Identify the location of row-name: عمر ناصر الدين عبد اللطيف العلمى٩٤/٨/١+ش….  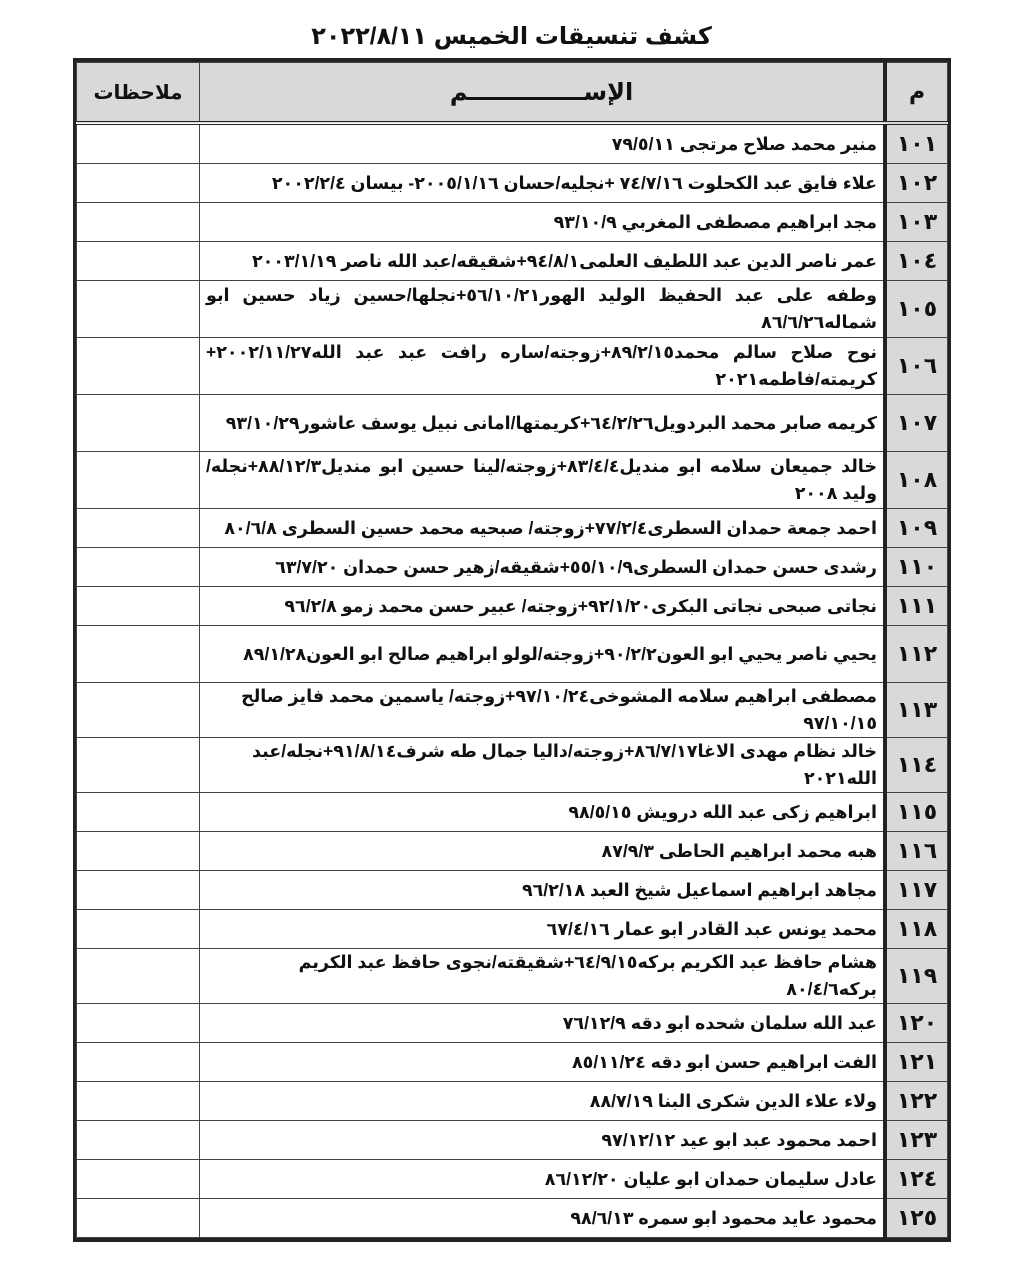
(542, 261).